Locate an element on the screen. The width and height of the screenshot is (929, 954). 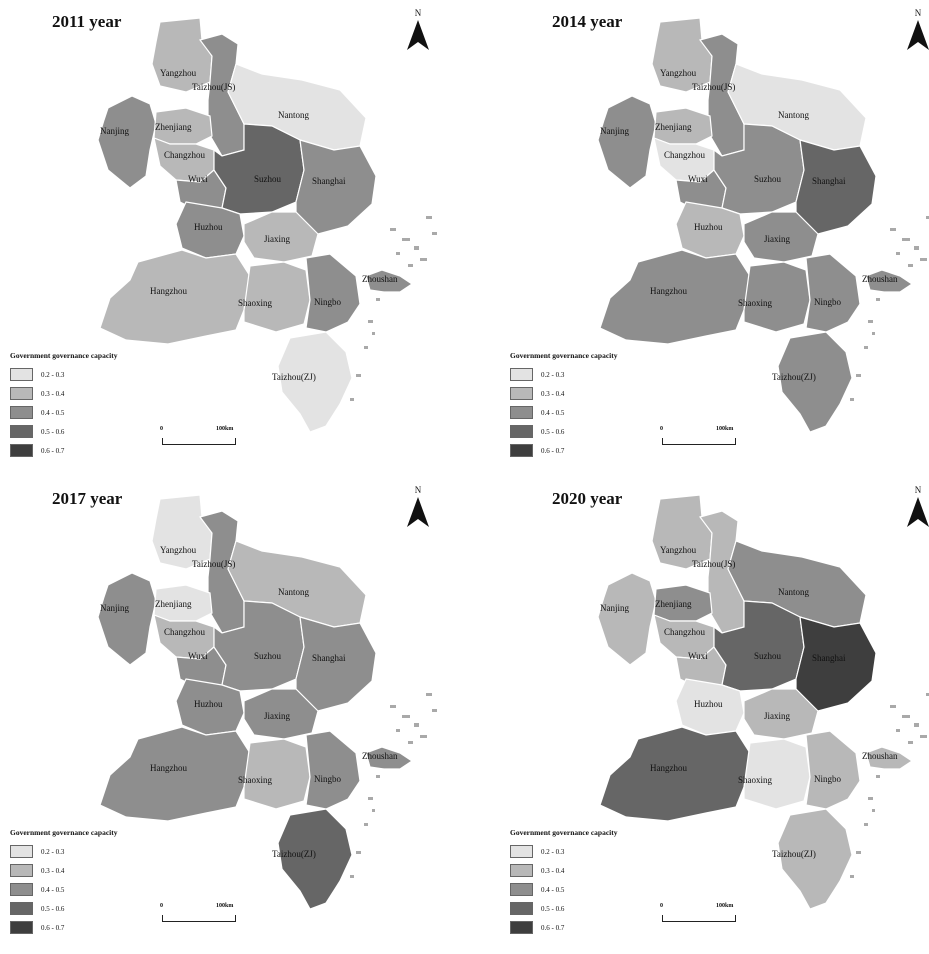
label-taizhou-zj: Taizhou(ZJ) is located at coordinates (294, 377).